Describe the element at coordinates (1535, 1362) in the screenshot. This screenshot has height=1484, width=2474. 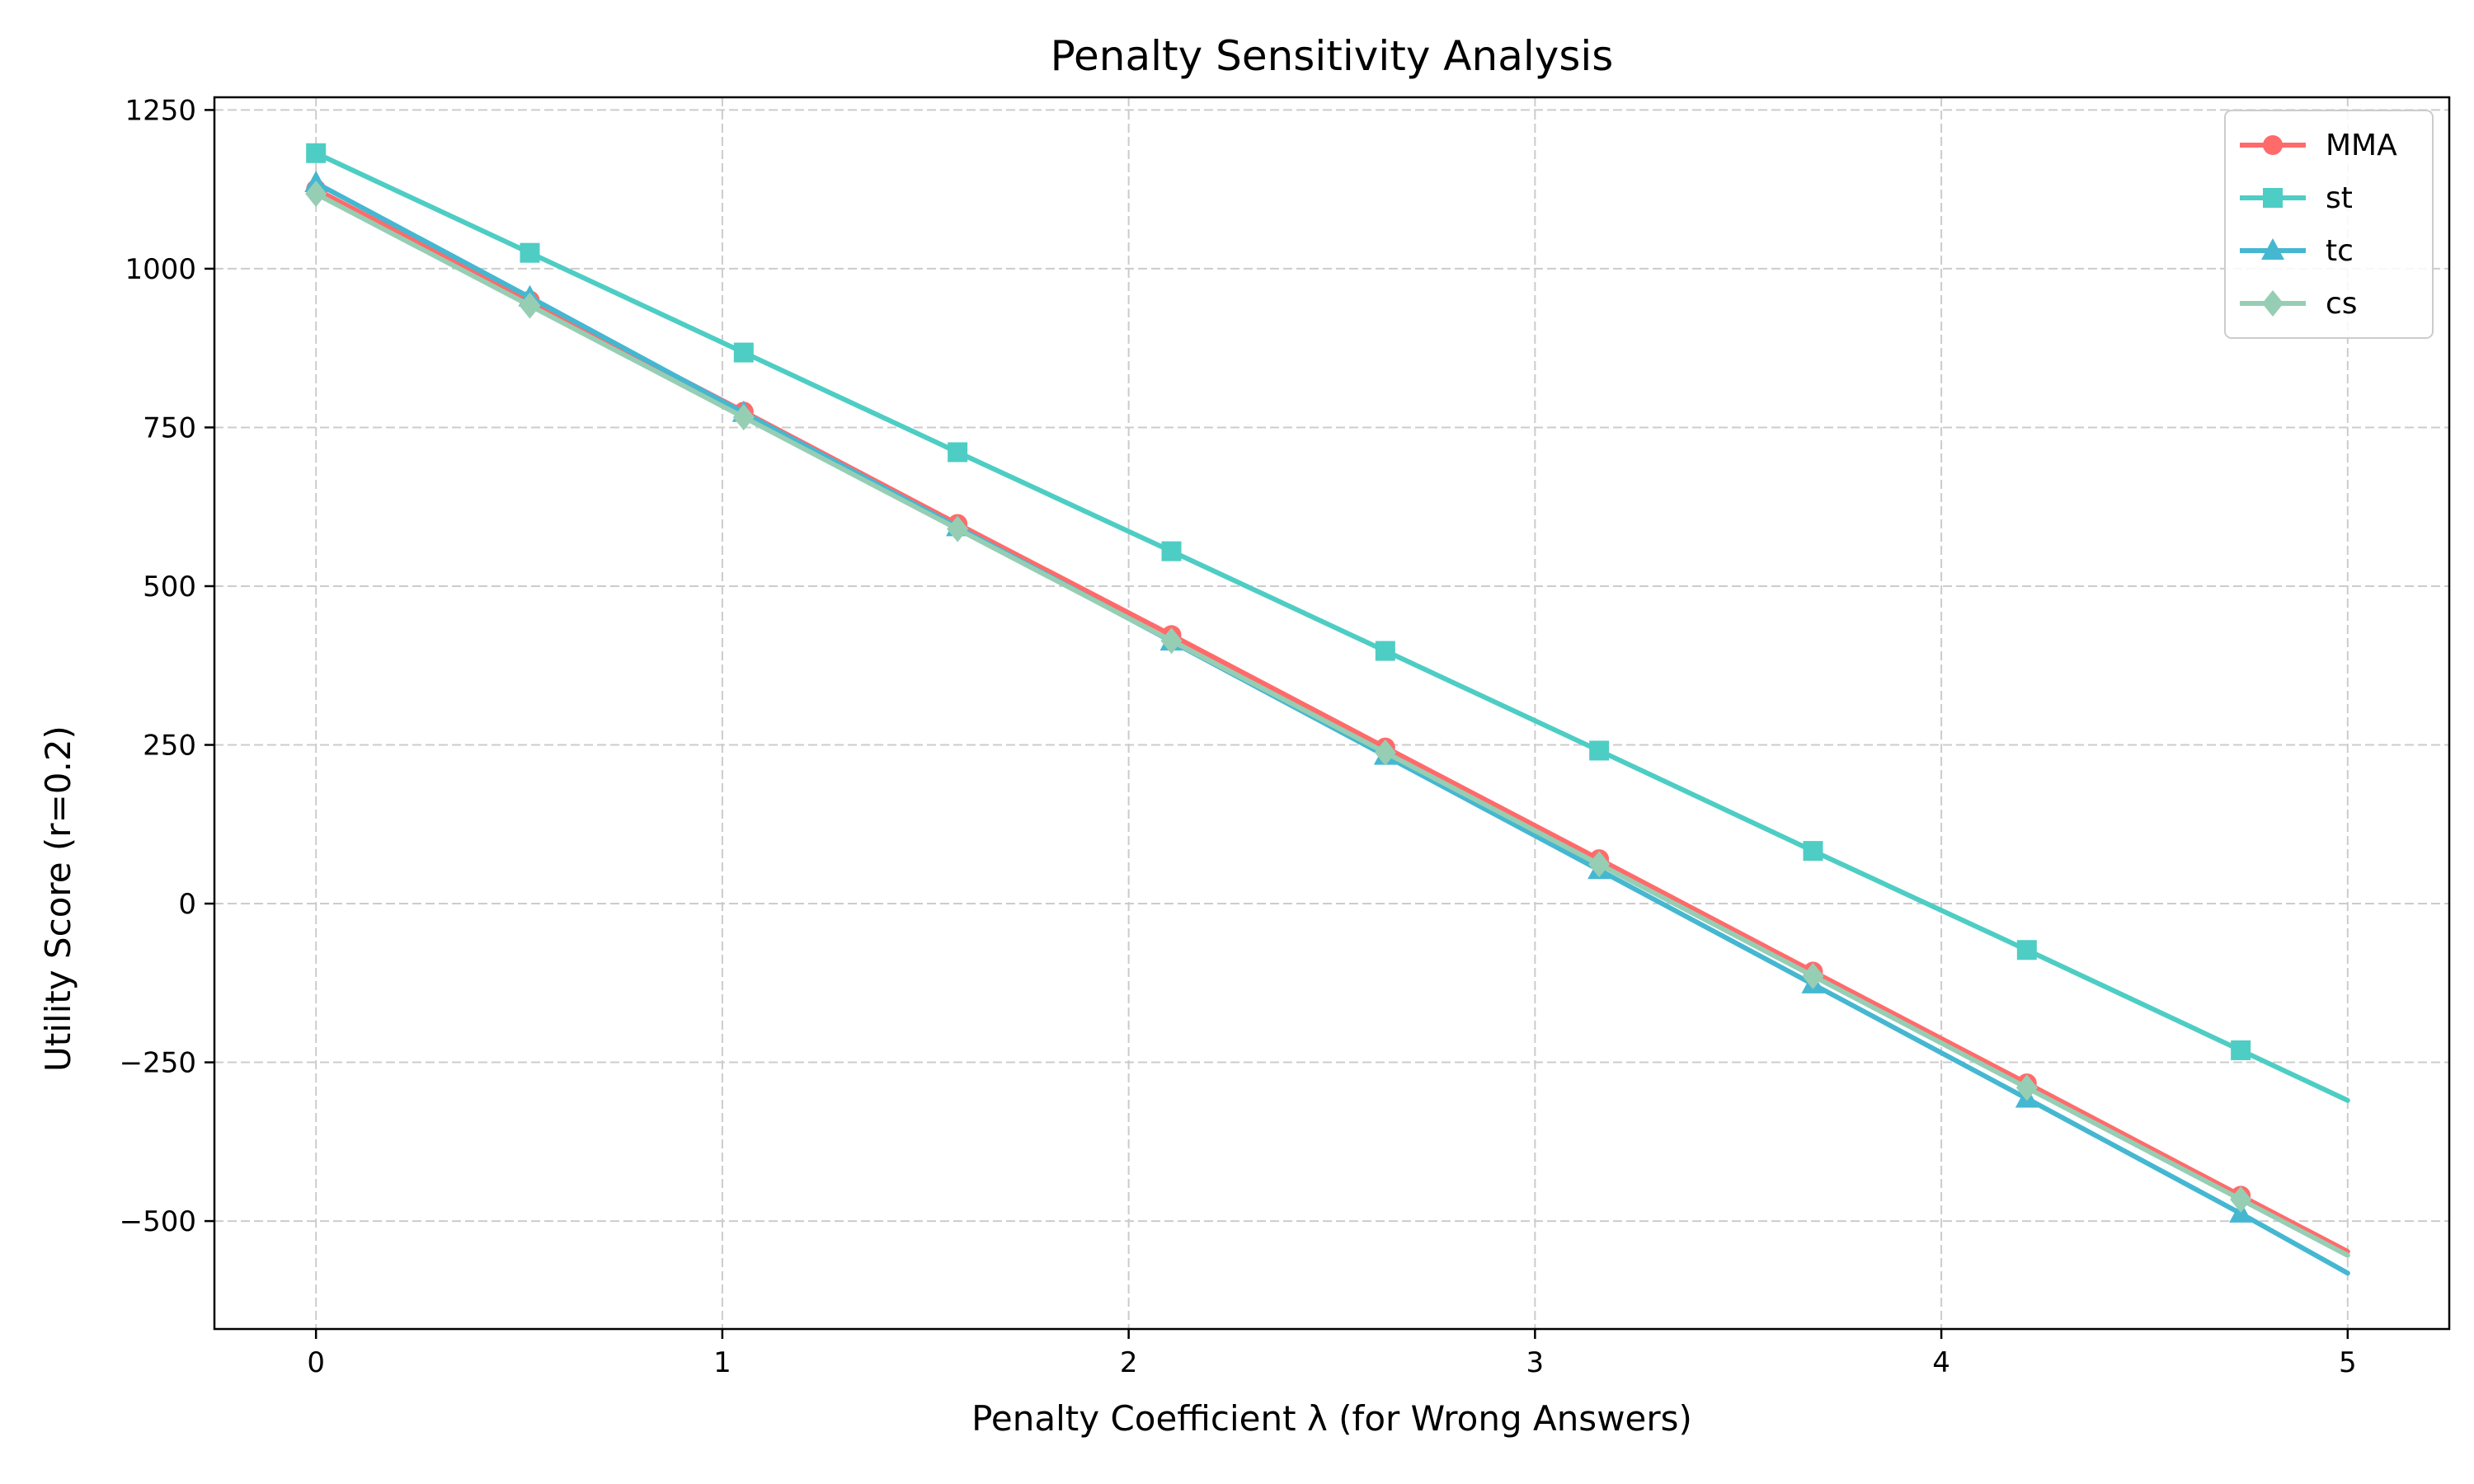
I see `x-tick-label: 3` at that location.